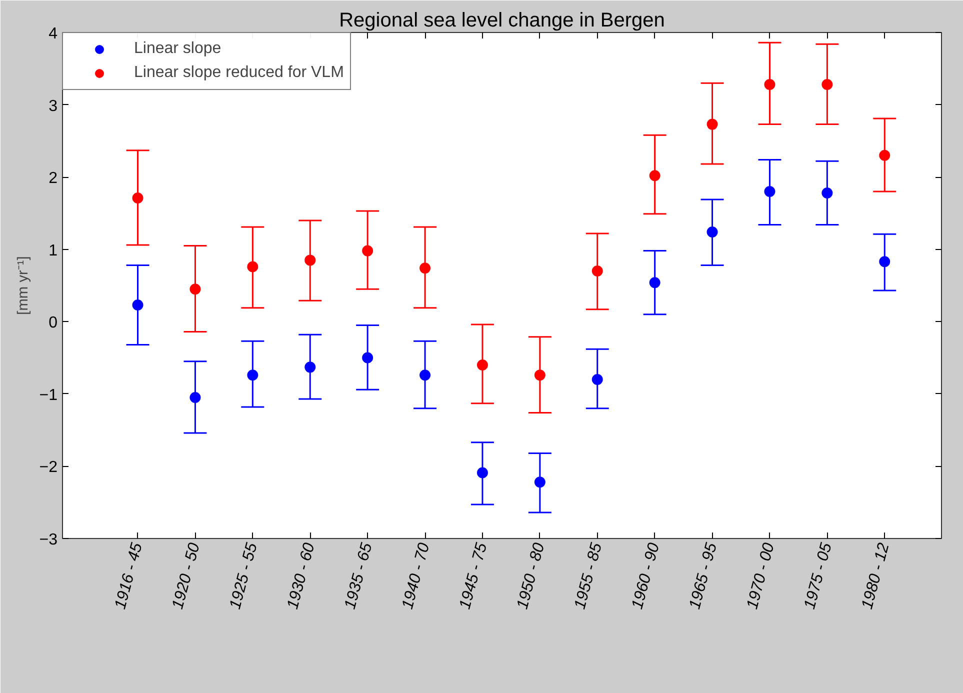  I want to click on x-tick-label: 1965 - 95, so click(703, 576).